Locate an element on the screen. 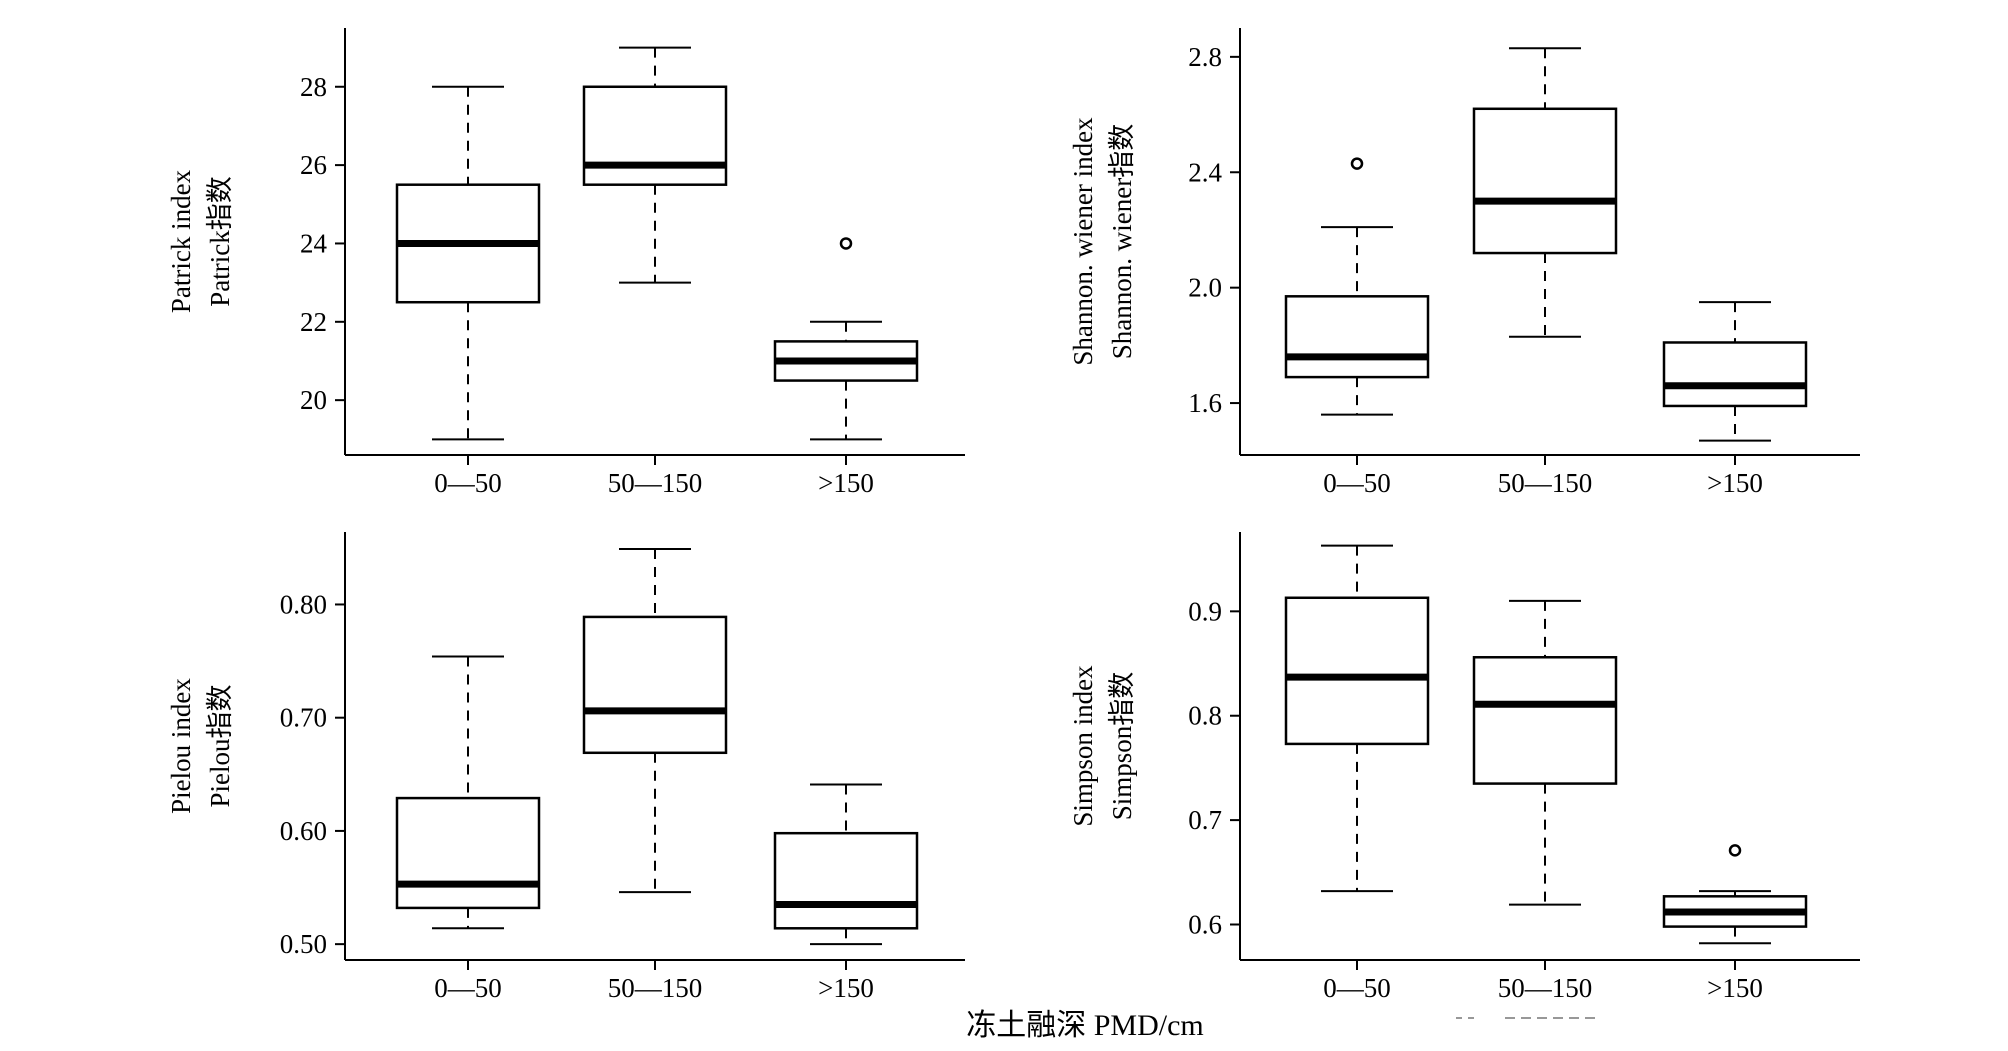  y-tick-label: 22 is located at coordinates (313, 322).